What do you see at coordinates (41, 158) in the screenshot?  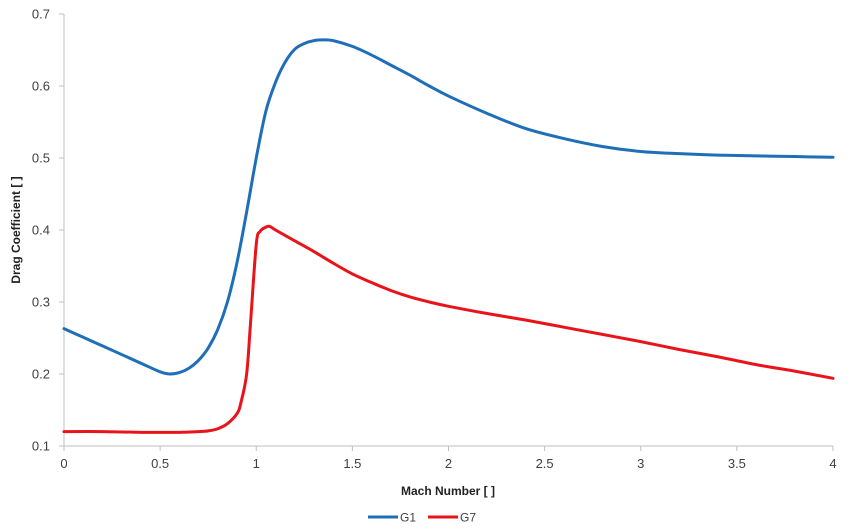 I see `y-tick-label: 0.5` at bounding box center [41, 158].